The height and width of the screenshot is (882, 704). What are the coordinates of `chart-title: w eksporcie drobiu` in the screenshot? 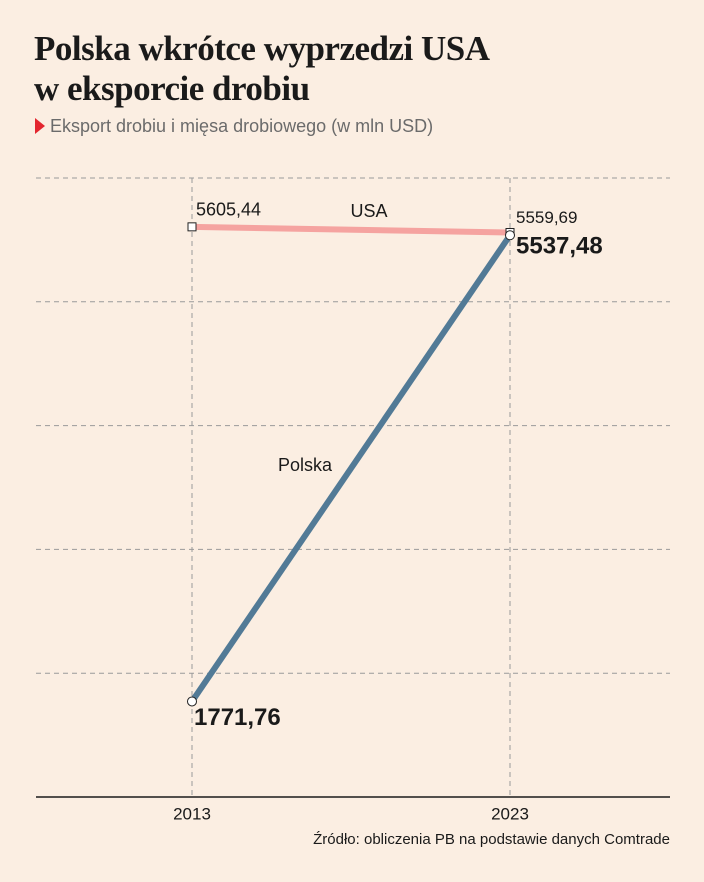 It's located at (172, 88).